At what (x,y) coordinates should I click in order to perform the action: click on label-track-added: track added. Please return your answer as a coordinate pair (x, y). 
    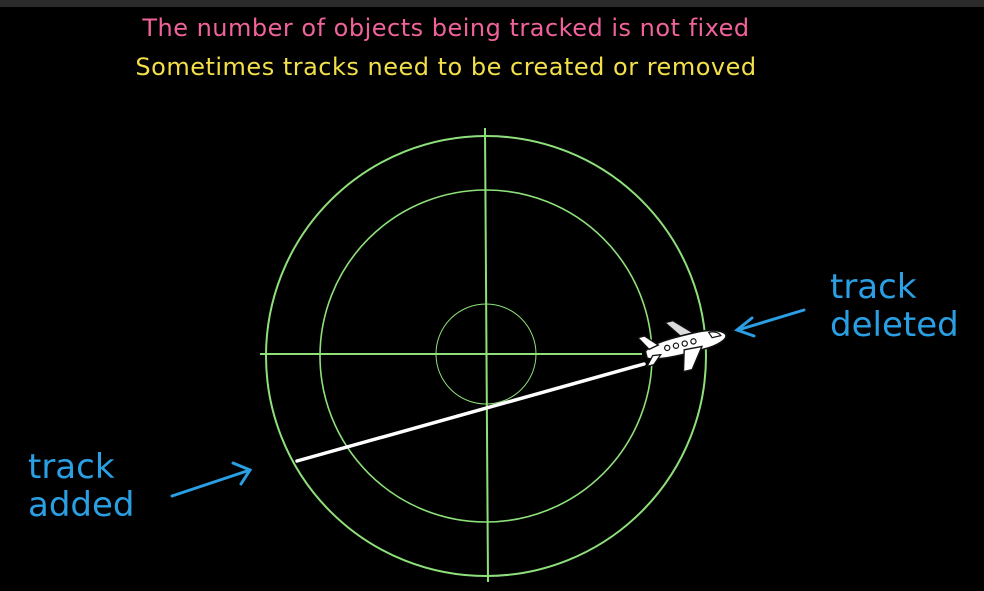
    Looking at the image, I should click on (81, 486).